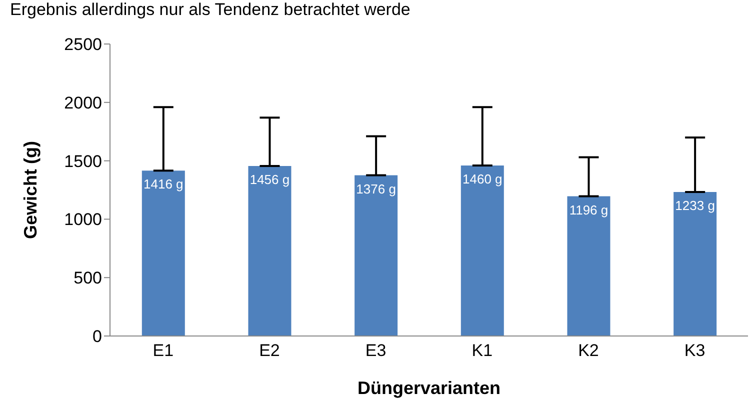  Describe the element at coordinates (429, 388) in the screenshot. I see `x-axis-title: Düngervarianten` at that location.